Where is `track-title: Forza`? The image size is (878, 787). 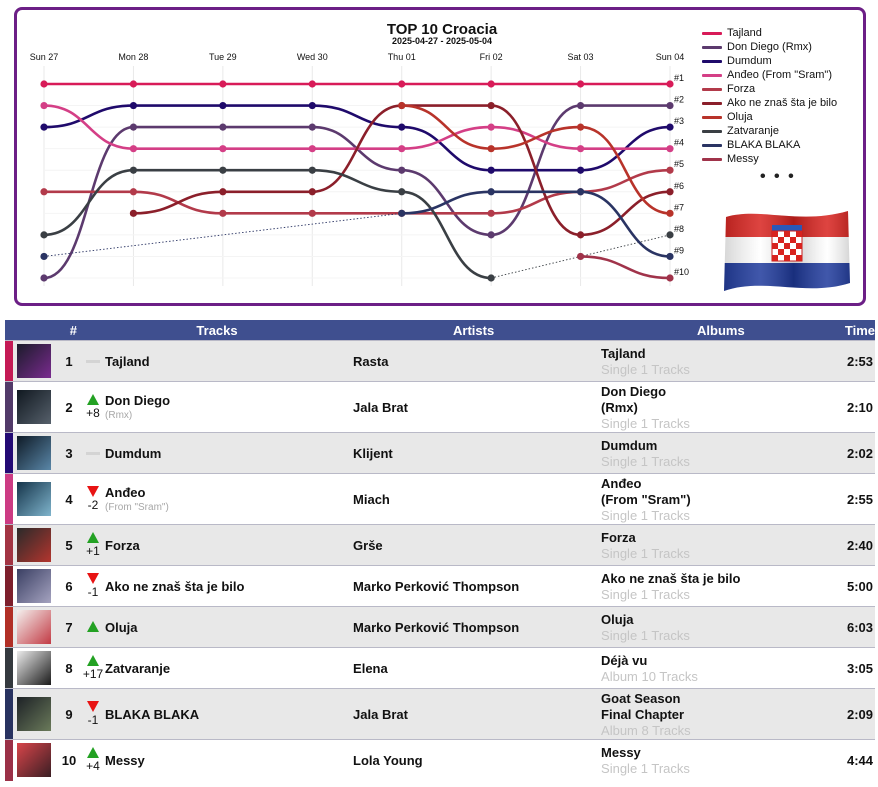
track-title: Forza is located at coordinates (122, 545).